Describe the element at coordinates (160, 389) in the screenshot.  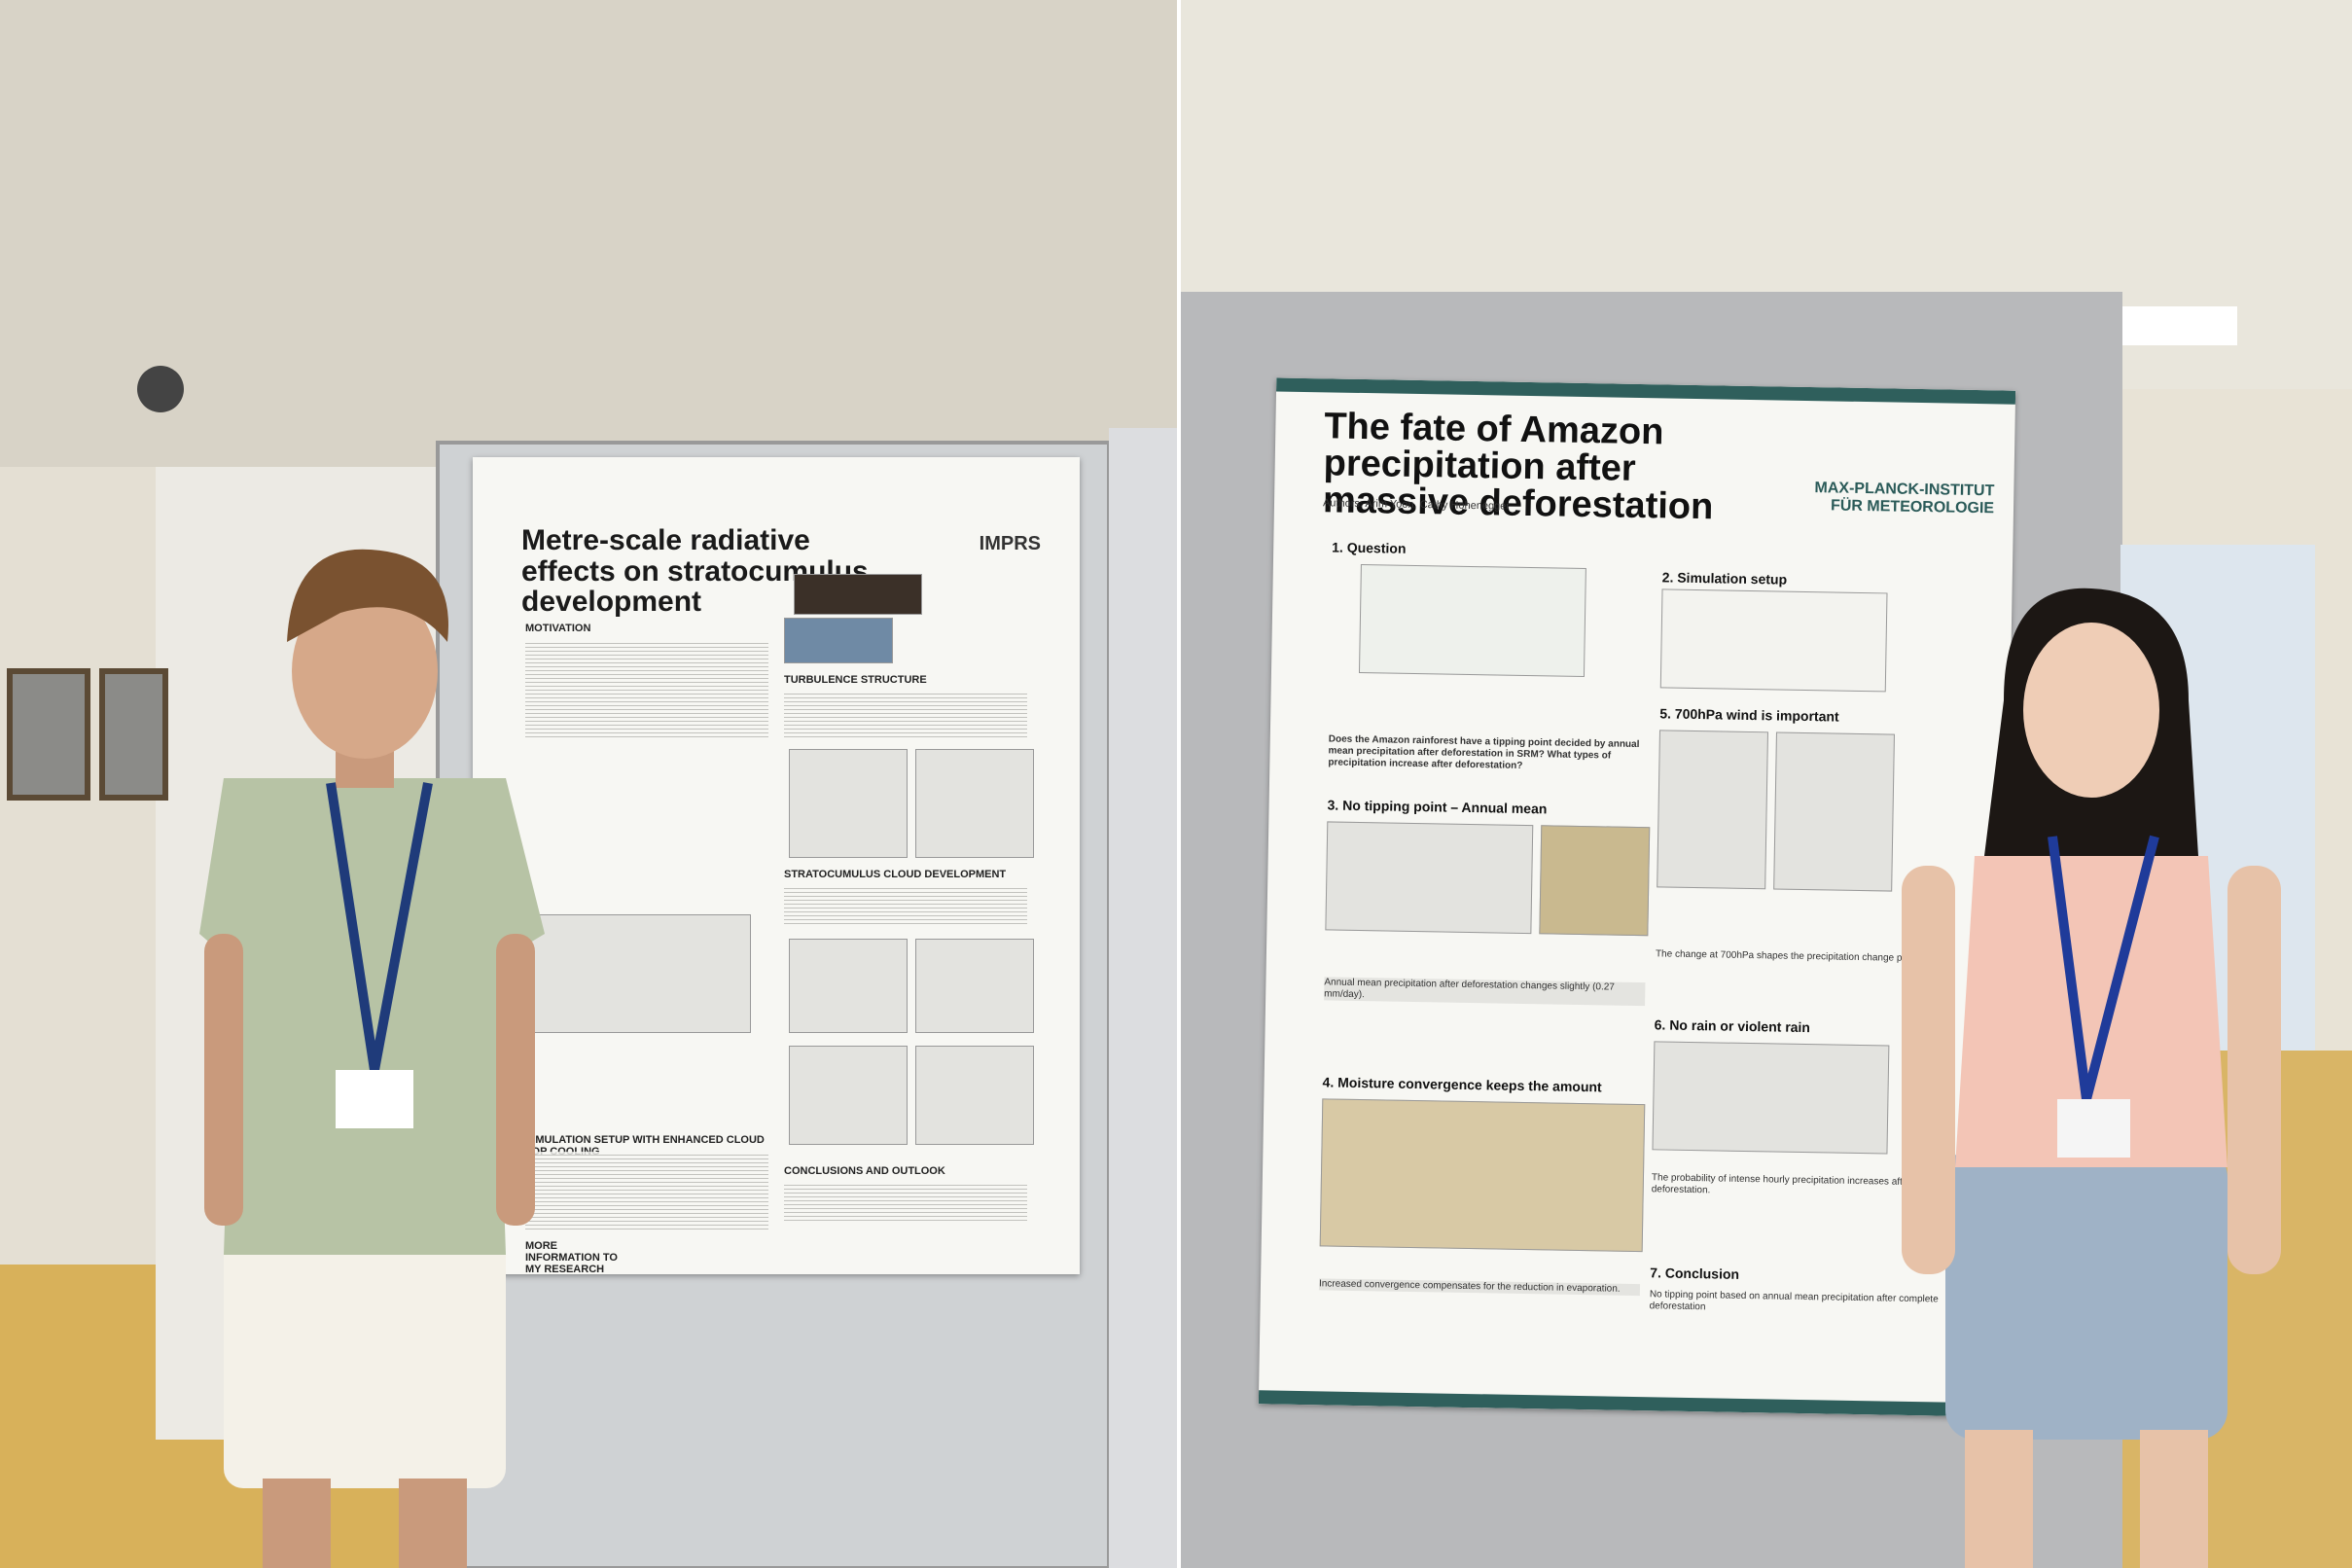
I see `camera` at that location.